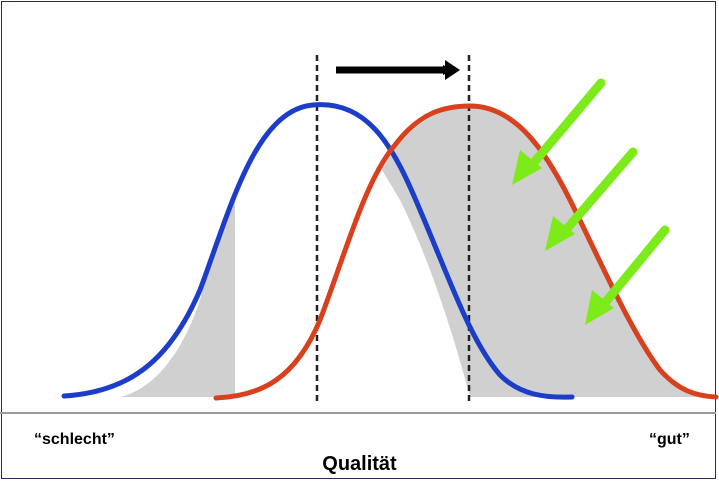 The width and height of the screenshot is (719, 481). I want to click on axis-title-quality: Qualität, so click(359, 464).